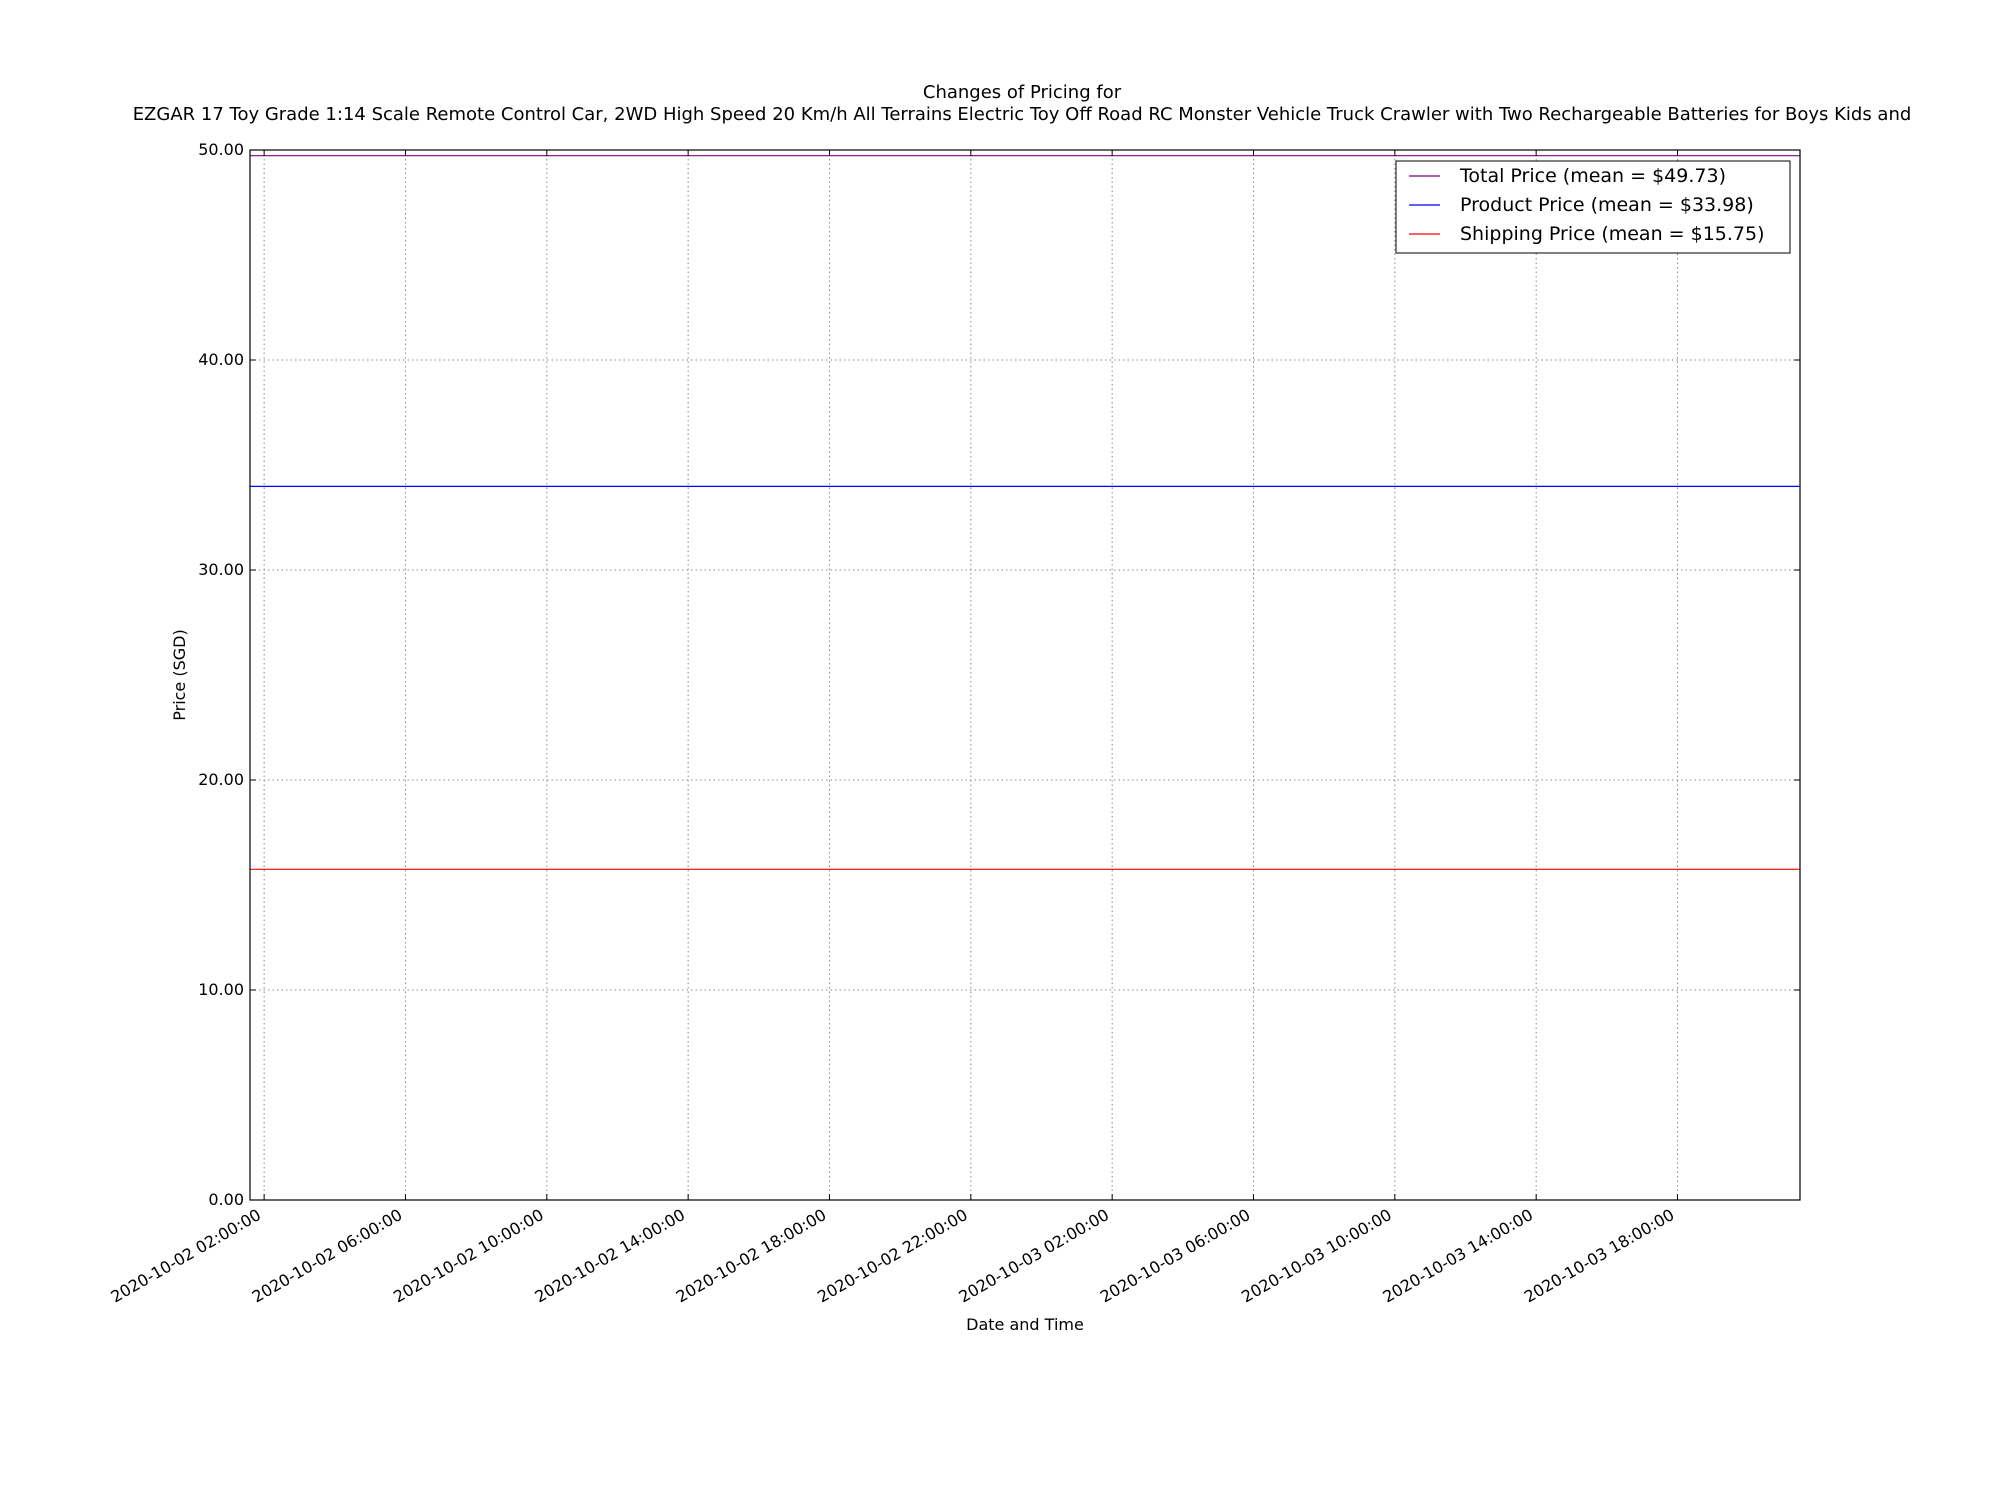 This screenshot has width=2000, height=1500. Describe the element at coordinates (221, 569) in the screenshot. I see `y-tick-label: 30.00` at that location.